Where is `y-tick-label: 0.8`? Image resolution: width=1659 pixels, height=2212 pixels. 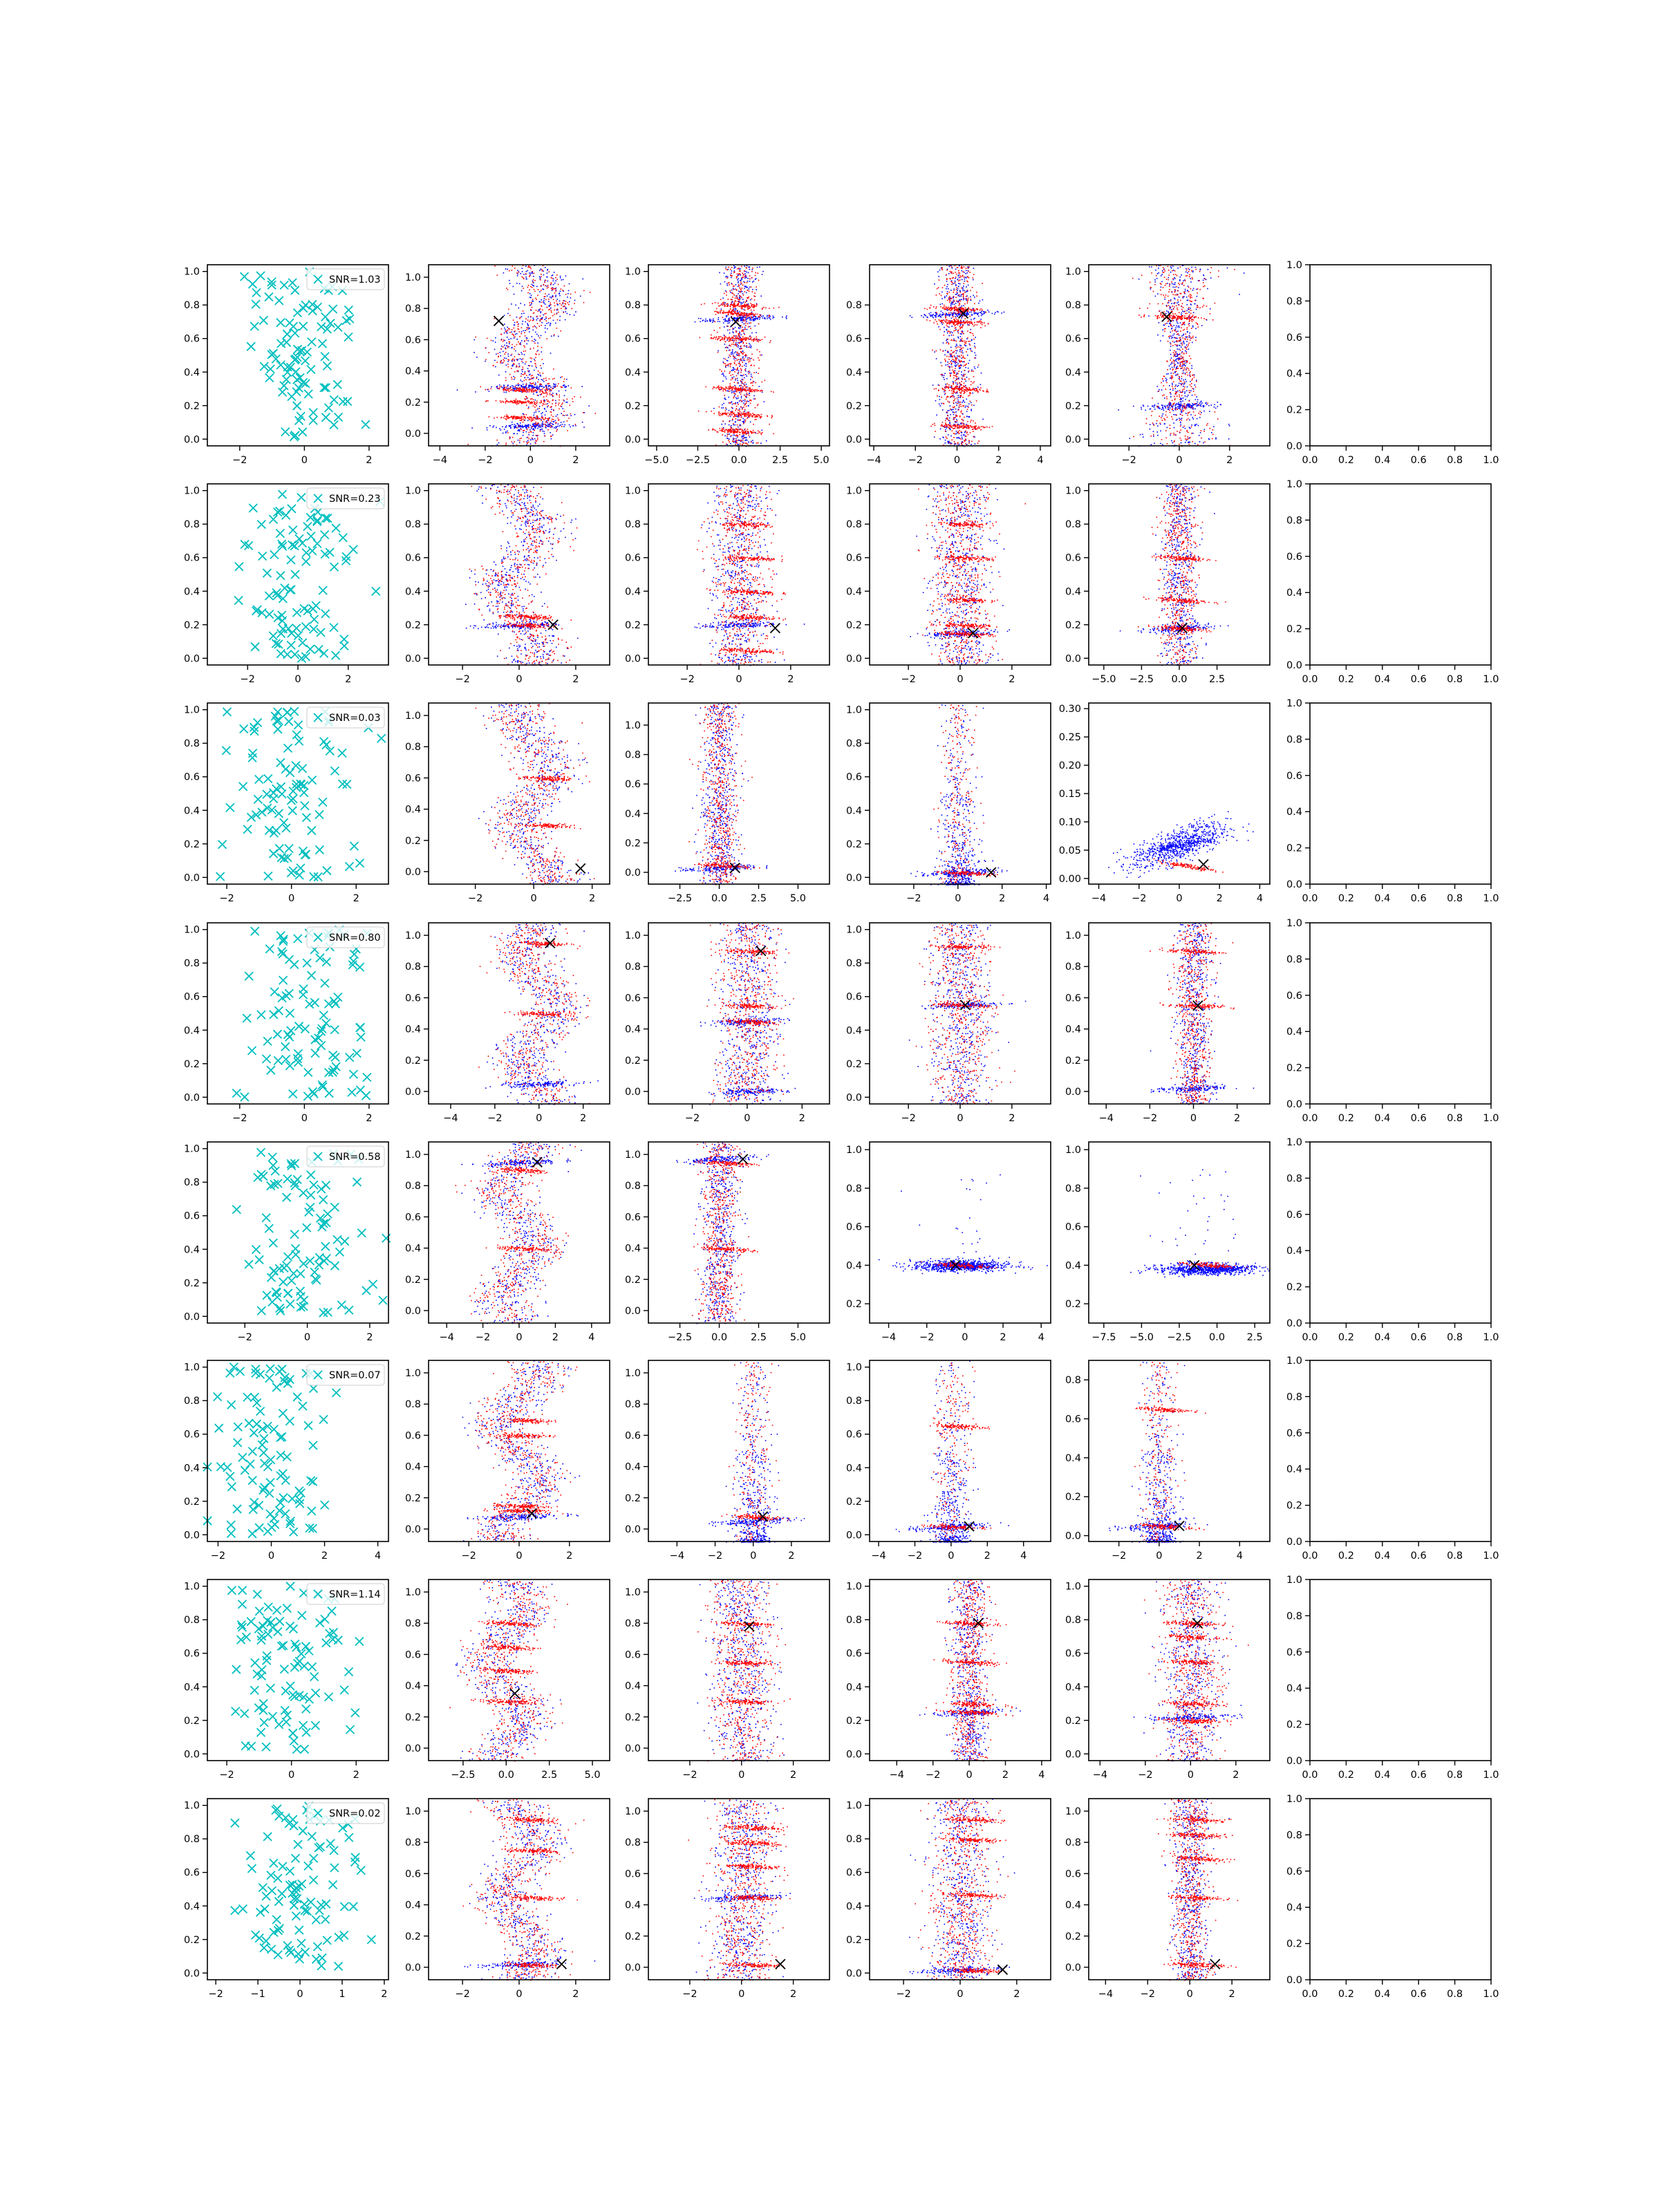
y-tick-label: 0.8 is located at coordinates (192, 306).